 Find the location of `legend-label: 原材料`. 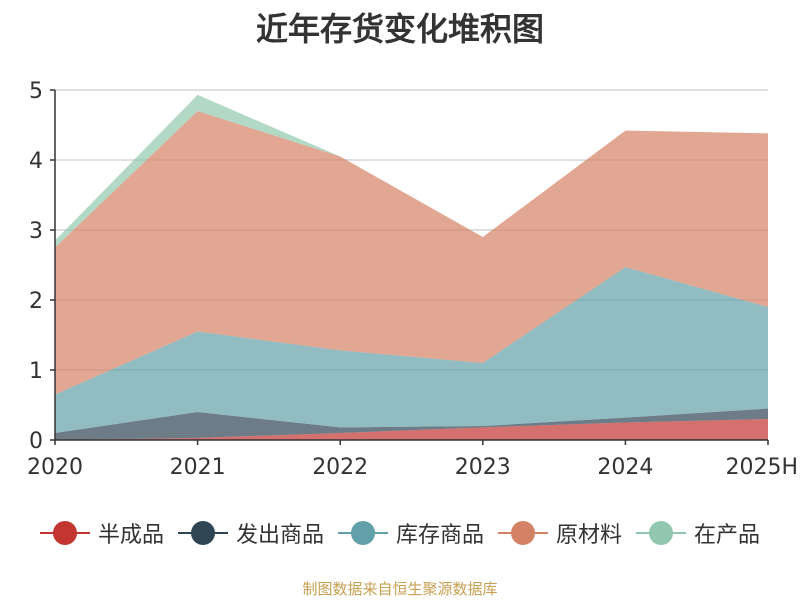

legend-label: 原材料 is located at coordinates (589, 535).